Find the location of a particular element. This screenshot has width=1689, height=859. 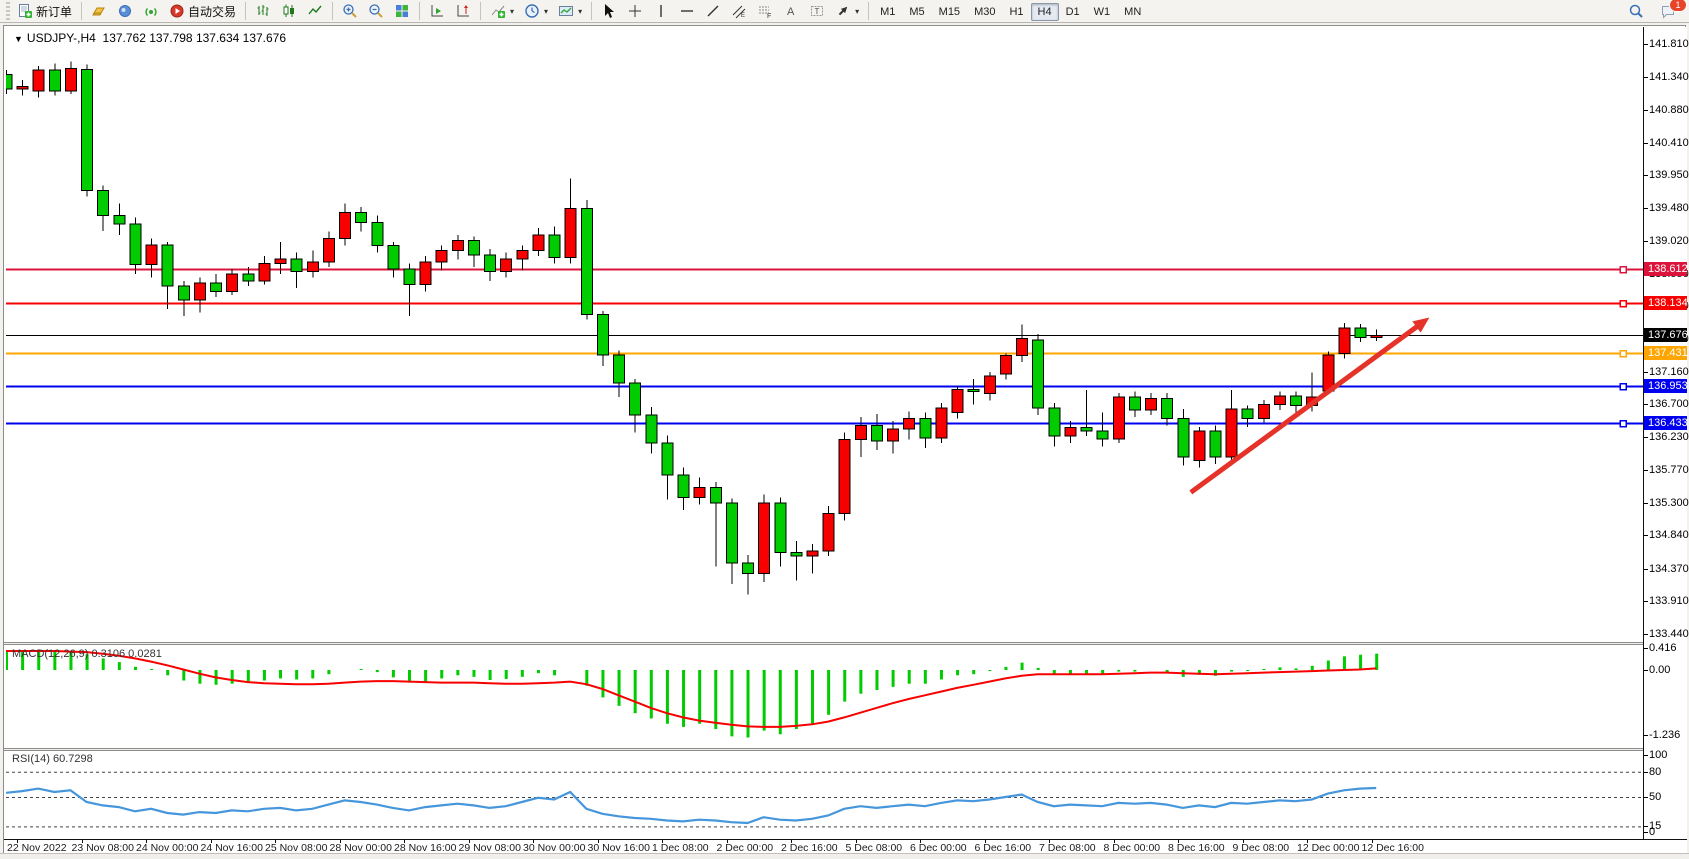

arrows-tool-button: ▾ is located at coordinates (847, 11).